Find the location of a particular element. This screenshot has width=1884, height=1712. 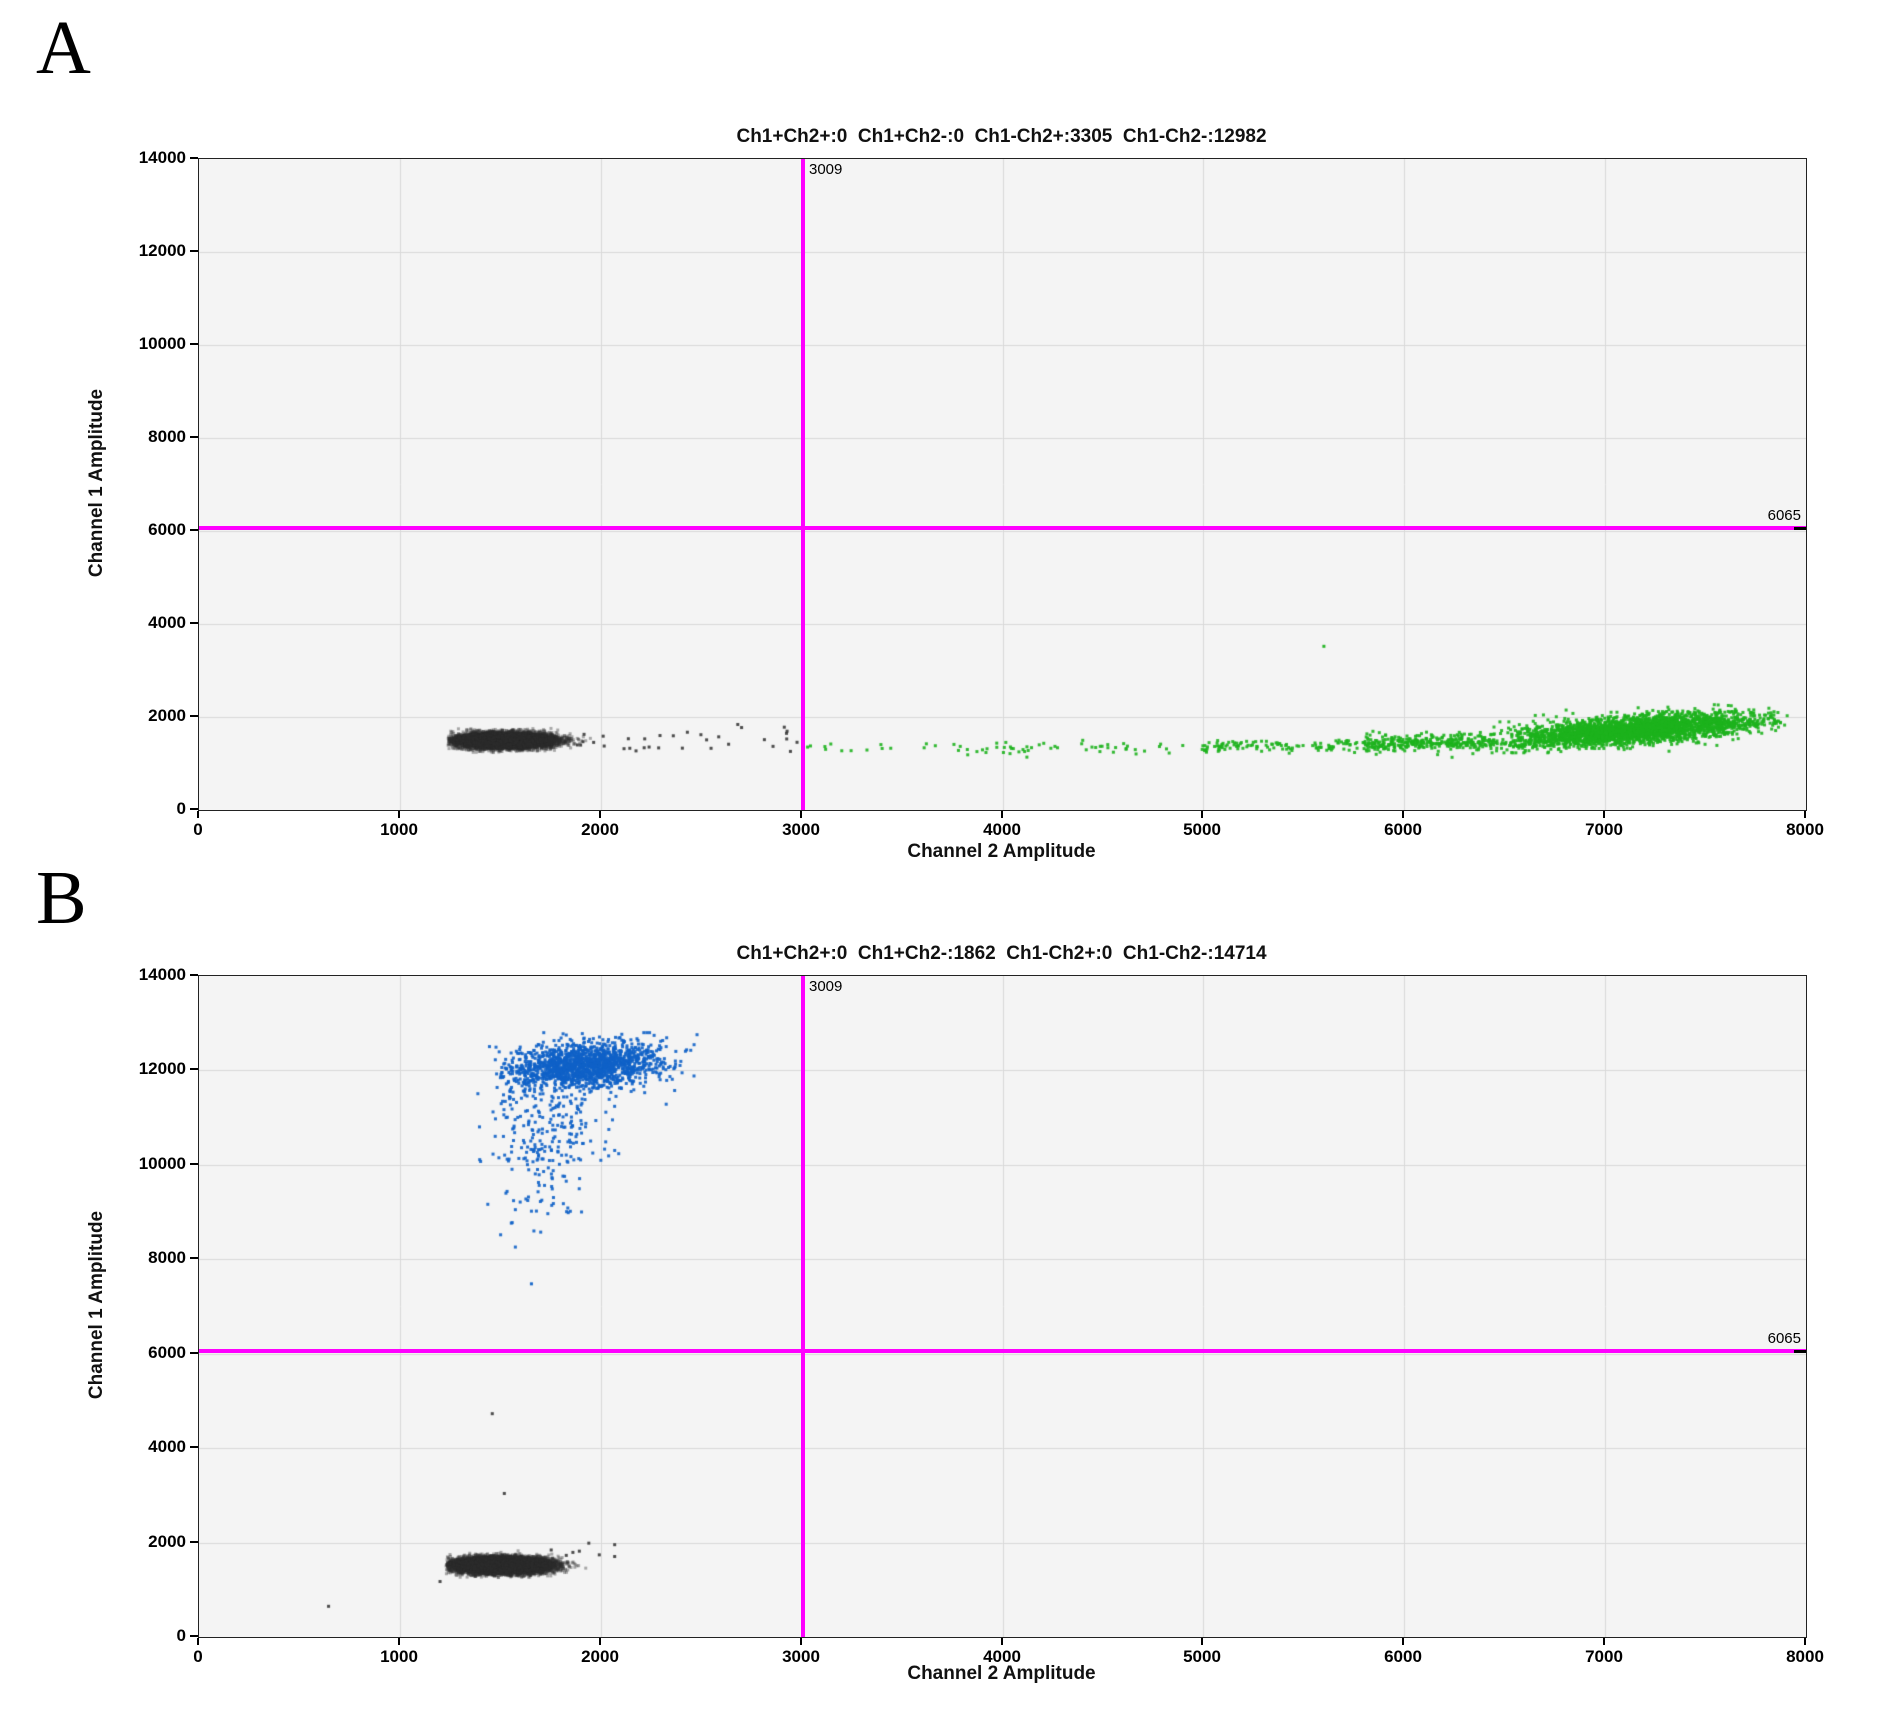

panel-b-ch2-threshold-line is located at coordinates (803, 1306).